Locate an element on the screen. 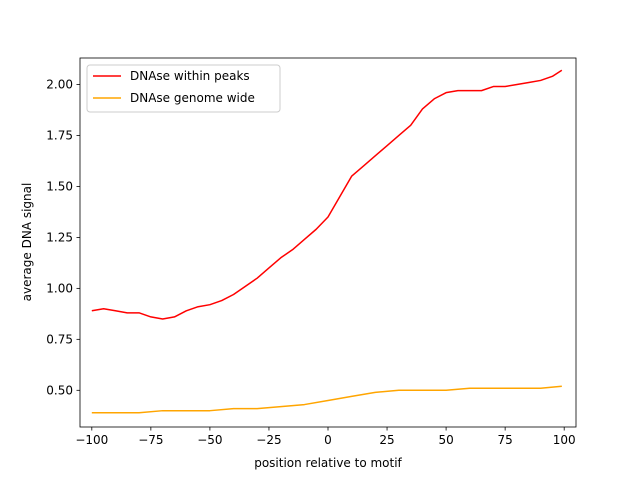  legend: DNAse within peaks DNAse genome wide is located at coordinates (183, 88).